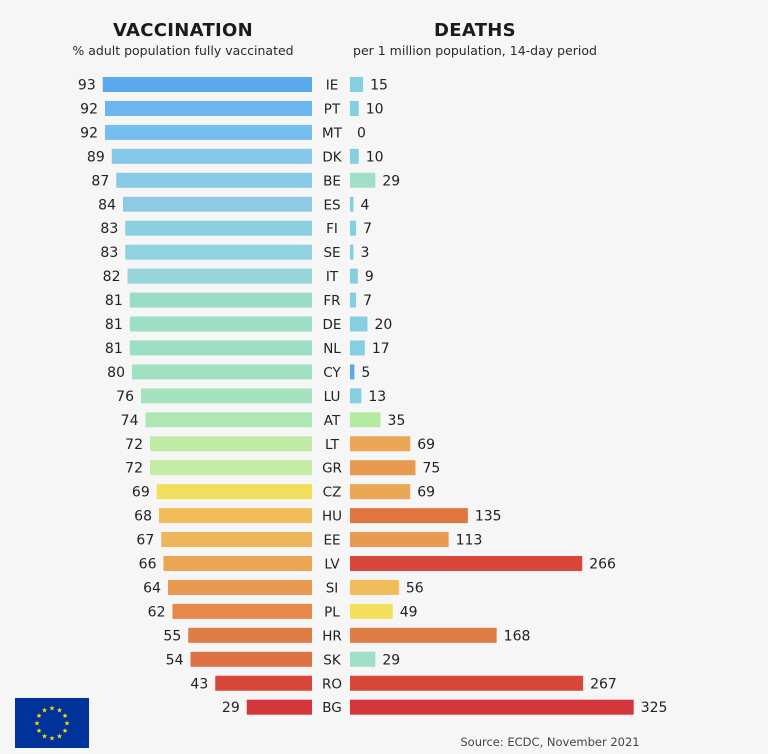  What do you see at coordinates (365, 373) in the screenshot?
I see `deaths-value-cy: 5` at bounding box center [365, 373].